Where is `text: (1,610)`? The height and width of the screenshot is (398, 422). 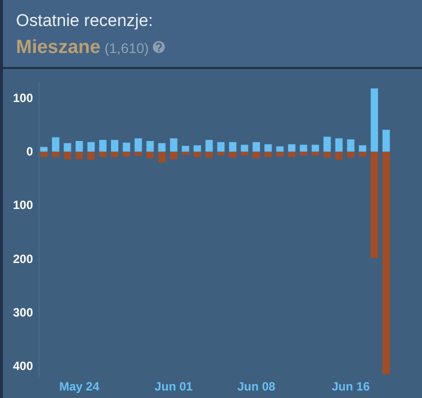
text: (1,610) is located at coordinates (126, 48).